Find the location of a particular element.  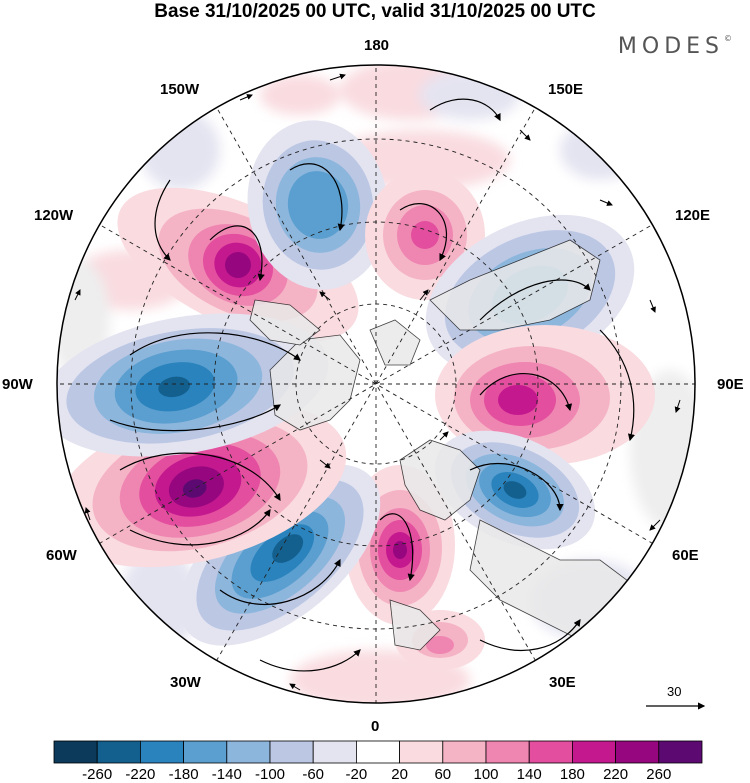

modes-logo: MODES© is located at coordinates (675, 46).